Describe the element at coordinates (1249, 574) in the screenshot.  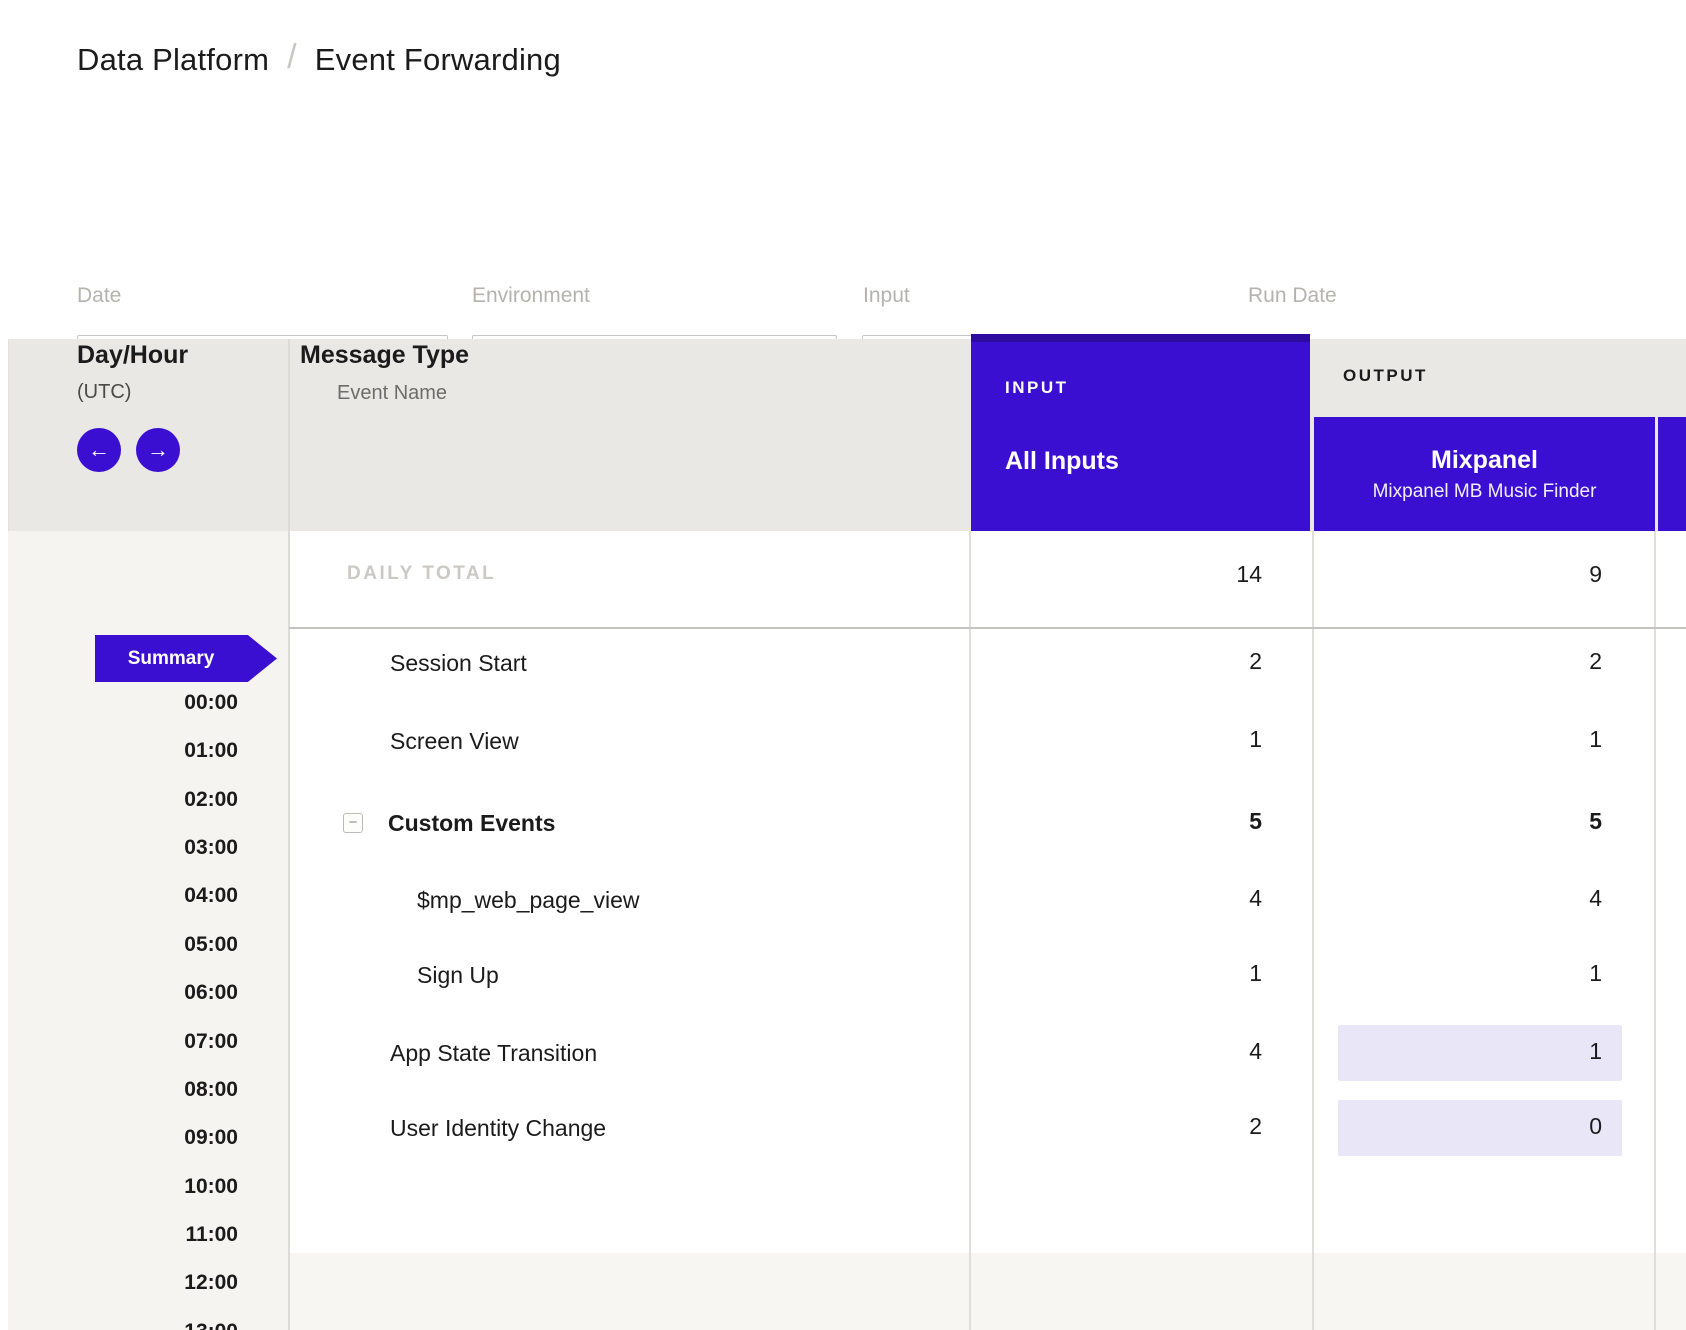
I see `daily-total-input-value: 14` at that location.